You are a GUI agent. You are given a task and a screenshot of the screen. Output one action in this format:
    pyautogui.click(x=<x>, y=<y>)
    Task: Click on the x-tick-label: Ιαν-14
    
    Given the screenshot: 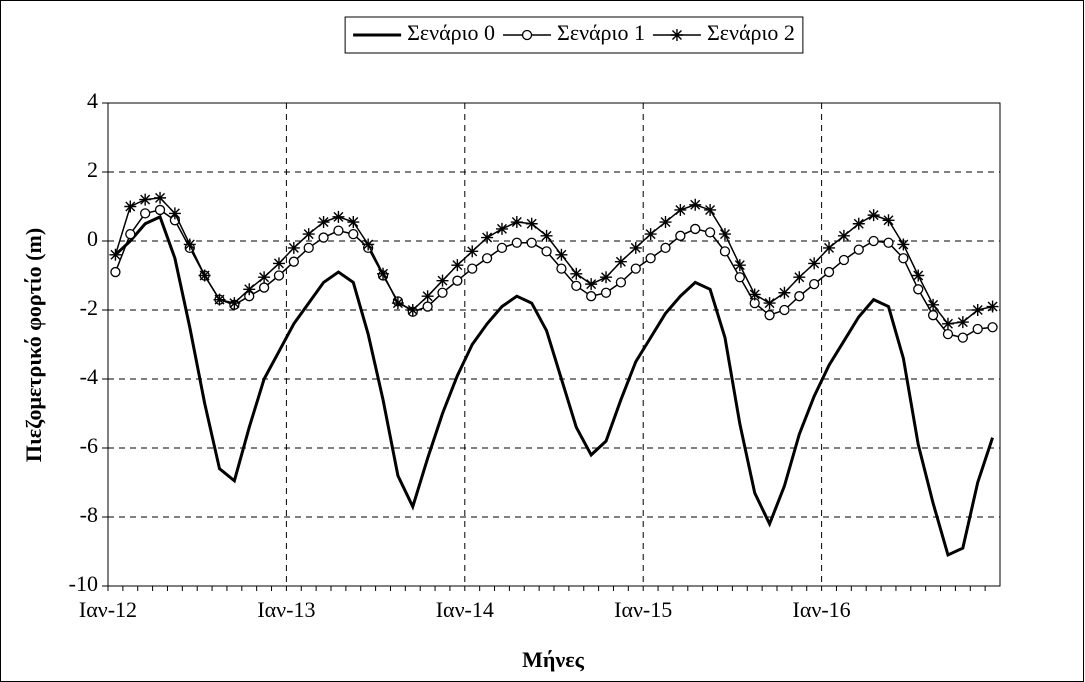 What is the action you would take?
    pyautogui.click(x=465, y=609)
    